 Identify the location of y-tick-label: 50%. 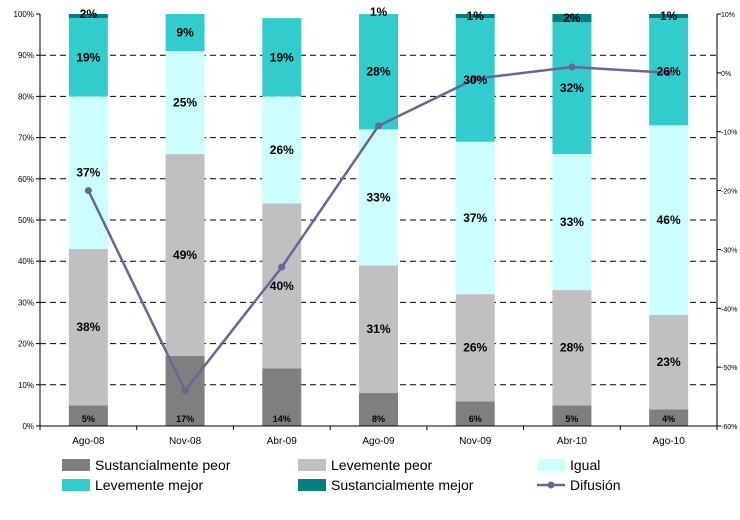
(26, 220).